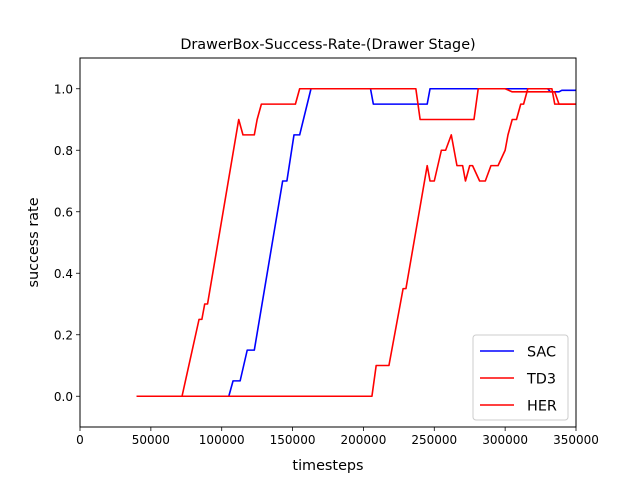  What do you see at coordinates (505, 440) in the screenshot?
I see `x-tick-label: 300000` at bounding box center [505, 440].